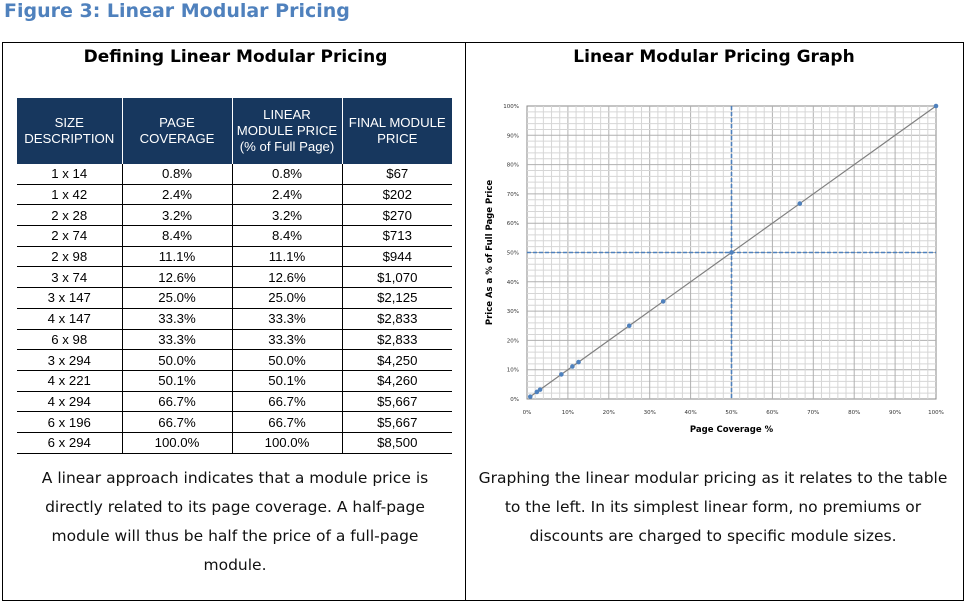 The image size is (967, 604). I want to click on table-row: 2 x 74 8.4% 8.4% $713, so click(234, 236).